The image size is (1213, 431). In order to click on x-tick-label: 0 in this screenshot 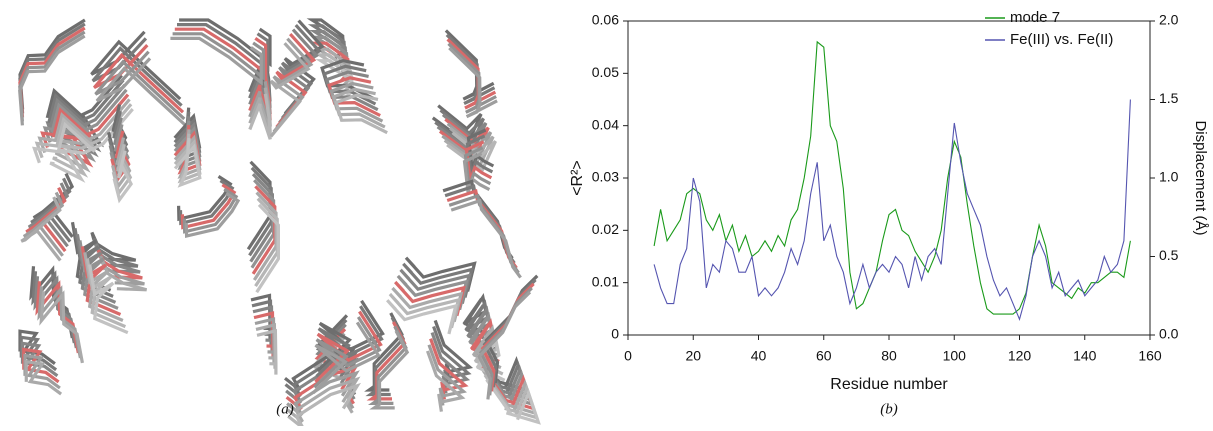, I will do `click(628, 356)`.